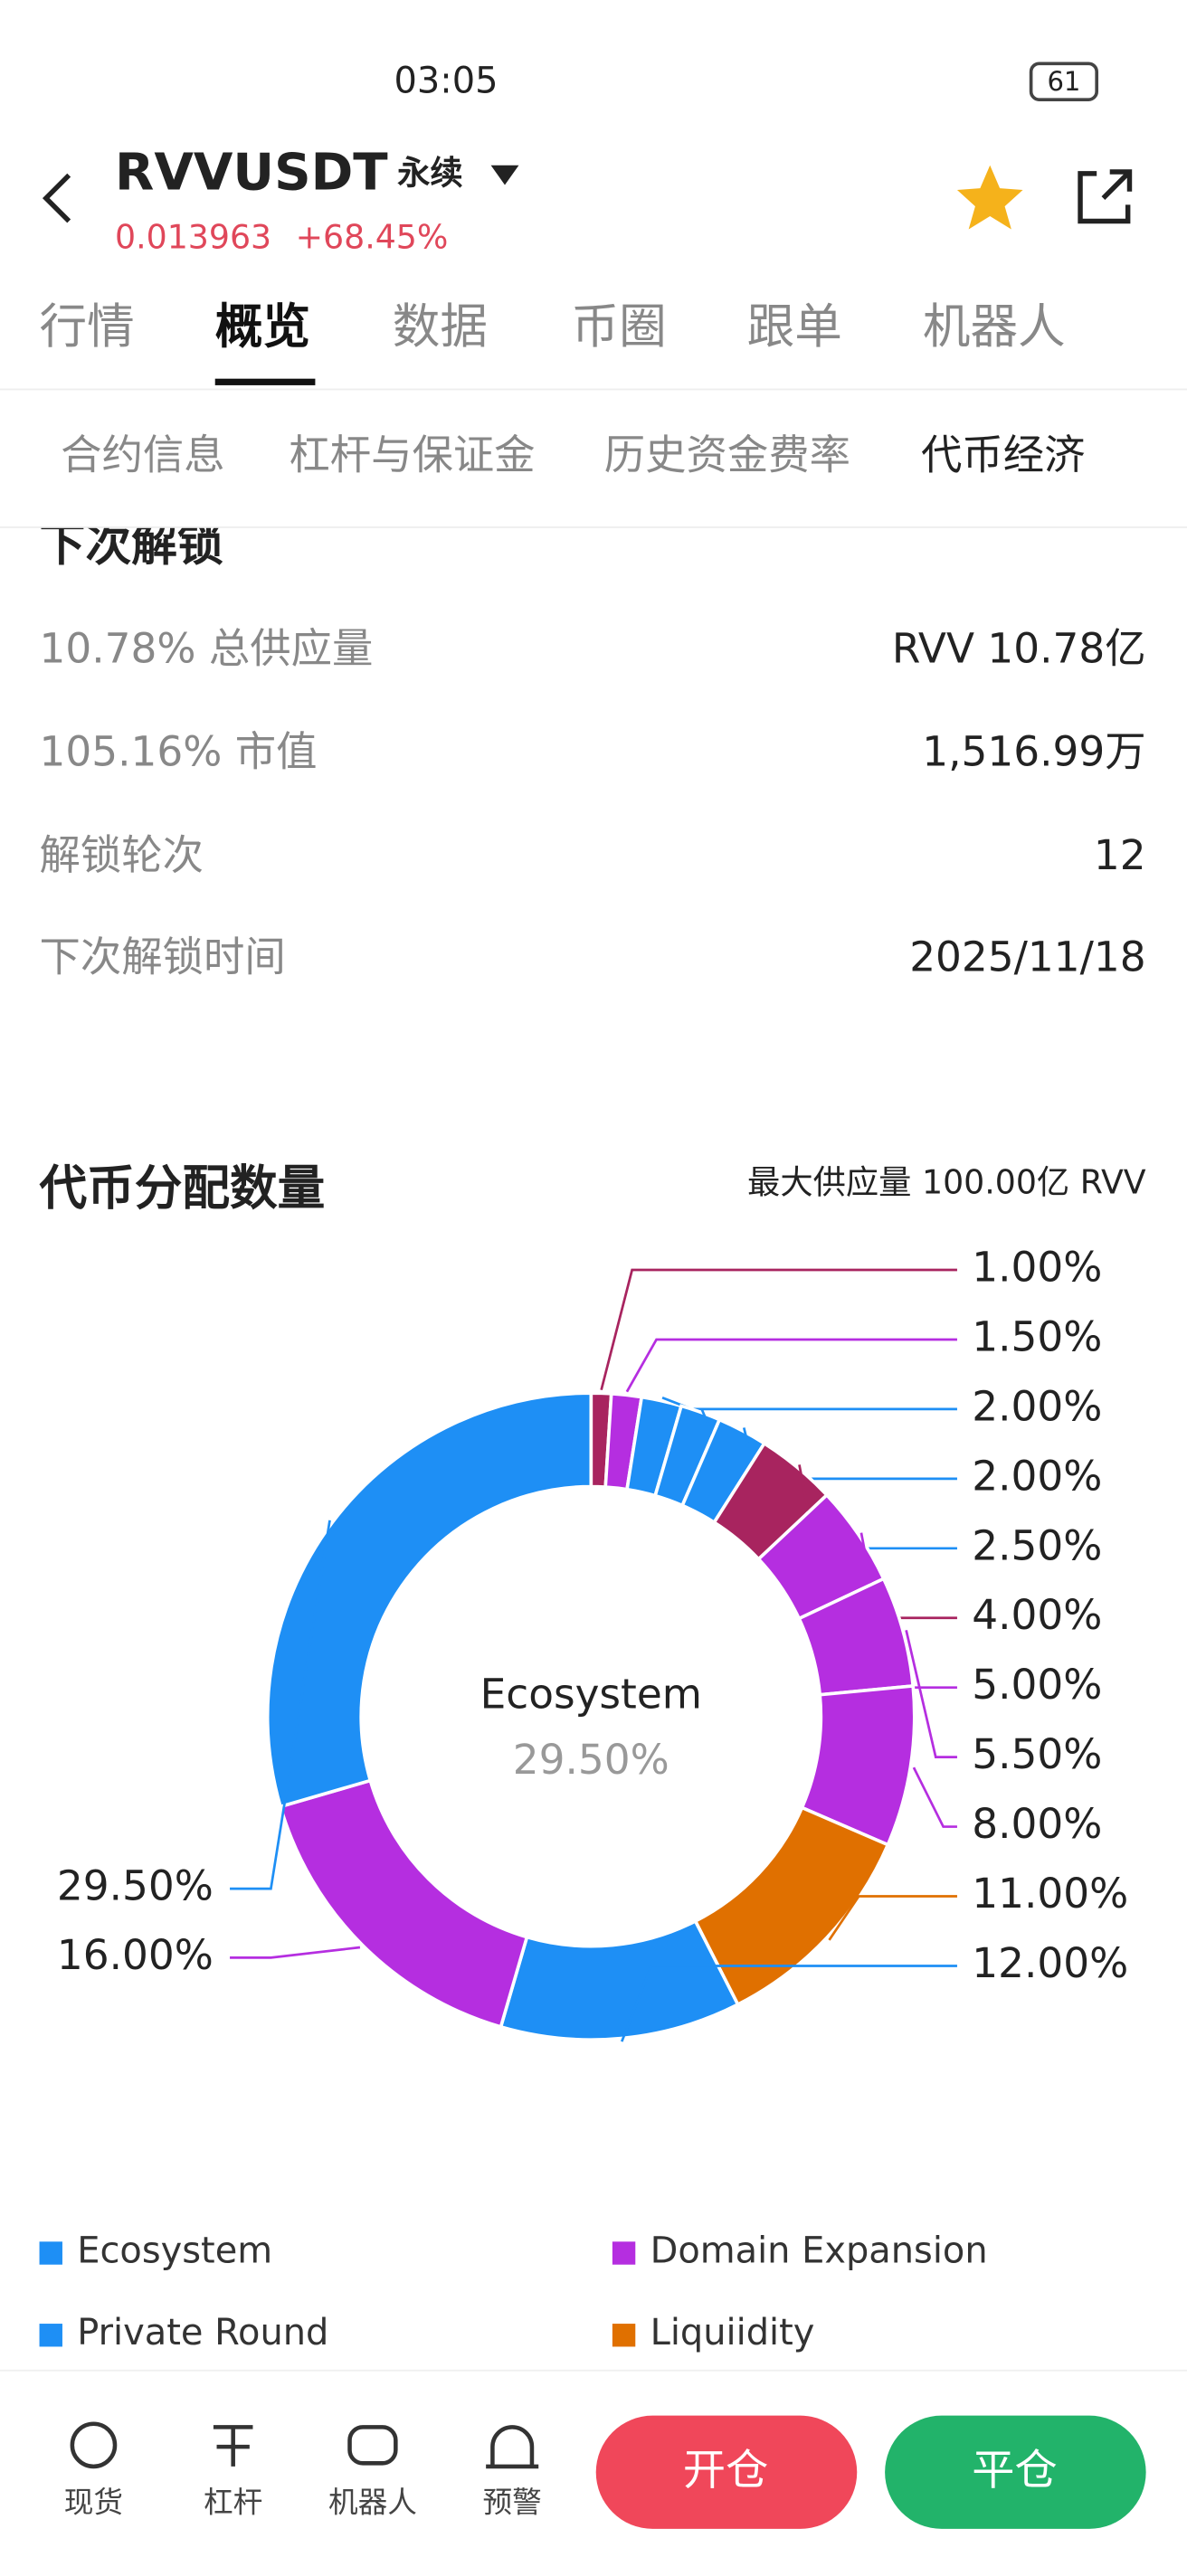  What do you see at coordinates (732, 2332) in the screenshot?
I see `legend-label: Liquiidity` at bounding box center [732, 2332].